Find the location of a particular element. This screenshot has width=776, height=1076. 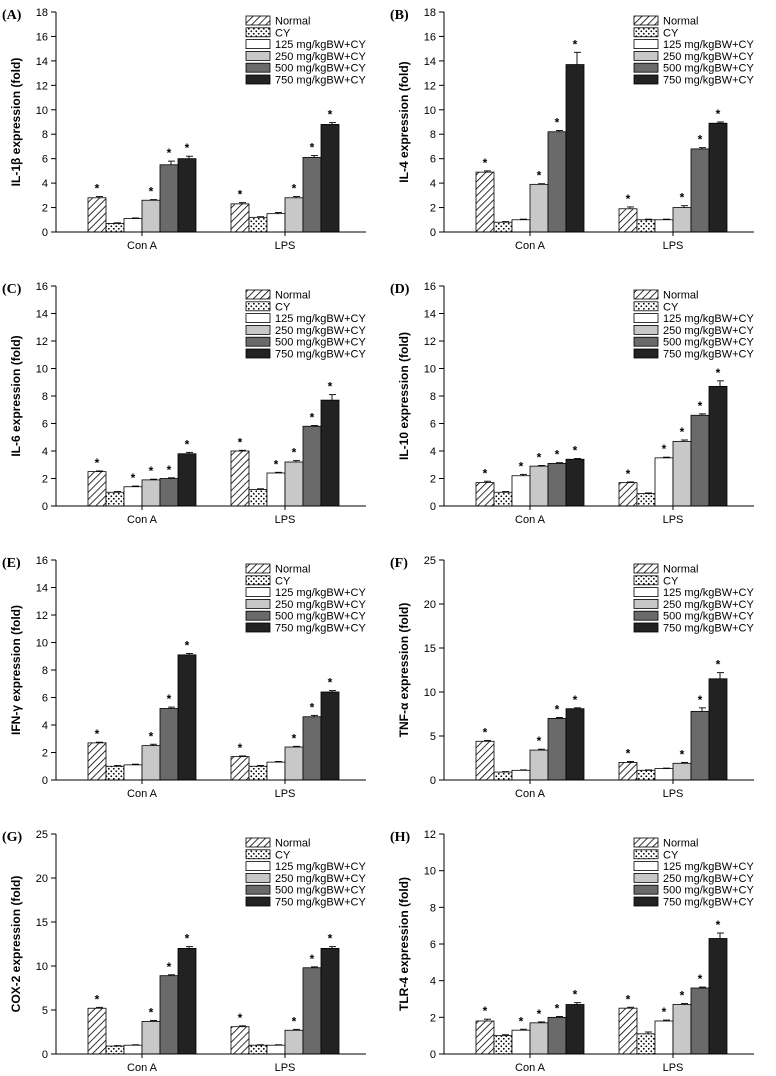

y-tick-label: 5 is located at coordinates (433, 737).